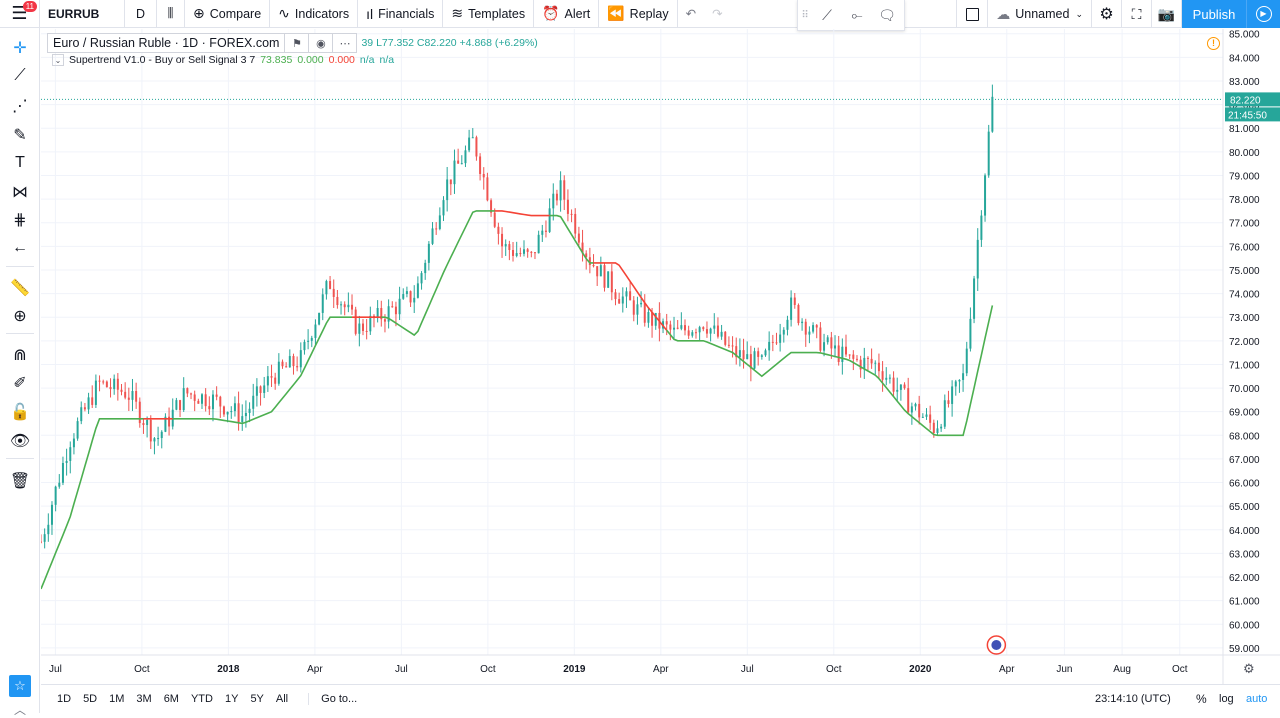  I want to click on date-range-buttons: 1D 5D 1M 3M 6M YTD 1Y 5Y All, so click(172, 699).